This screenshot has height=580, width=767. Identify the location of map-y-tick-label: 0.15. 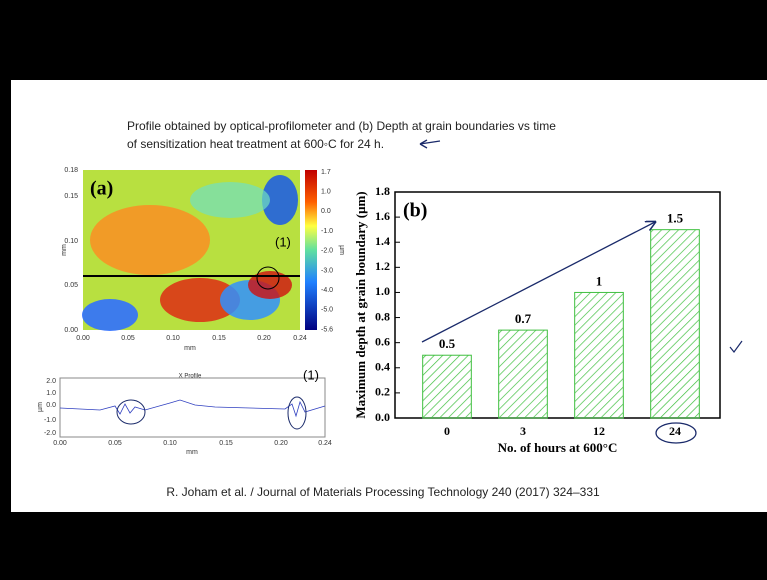
(71, 196).